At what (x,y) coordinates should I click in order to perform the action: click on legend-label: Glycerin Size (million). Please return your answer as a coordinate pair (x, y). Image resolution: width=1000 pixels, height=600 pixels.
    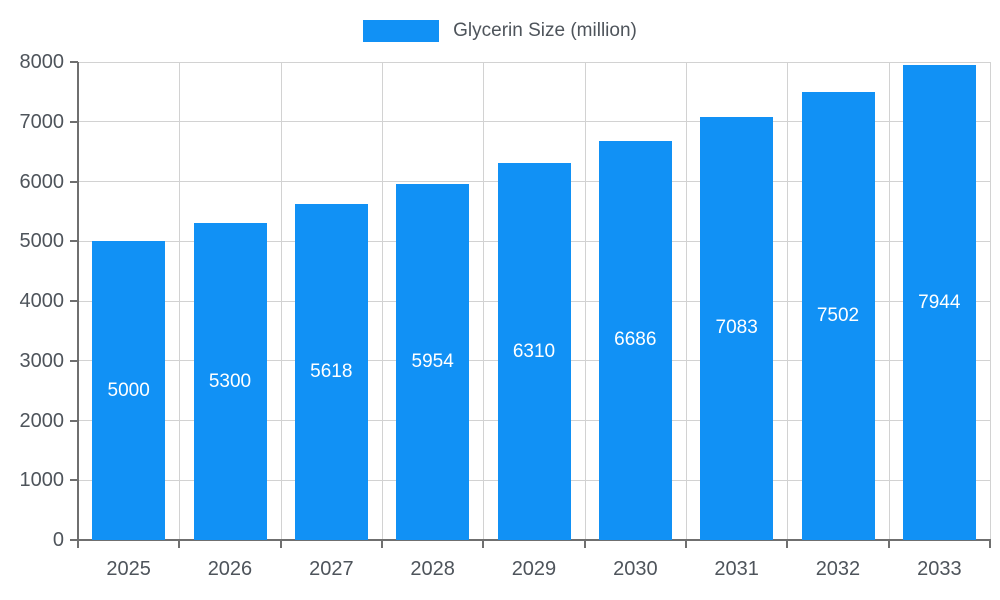
    Looking at the image, I should click on (545, 30).